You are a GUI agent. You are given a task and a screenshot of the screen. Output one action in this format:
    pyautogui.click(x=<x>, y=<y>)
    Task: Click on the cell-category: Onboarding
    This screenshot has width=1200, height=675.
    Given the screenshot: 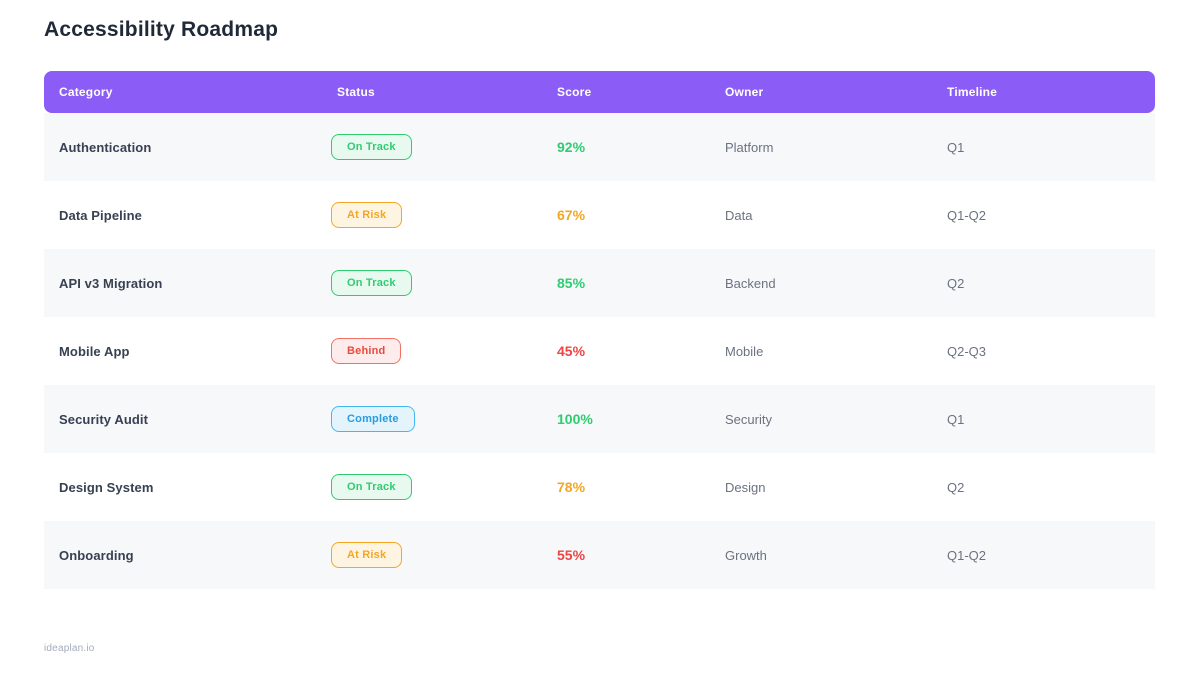 What is the action you would take?
    pyautogui.click(x=96, y=555)
    